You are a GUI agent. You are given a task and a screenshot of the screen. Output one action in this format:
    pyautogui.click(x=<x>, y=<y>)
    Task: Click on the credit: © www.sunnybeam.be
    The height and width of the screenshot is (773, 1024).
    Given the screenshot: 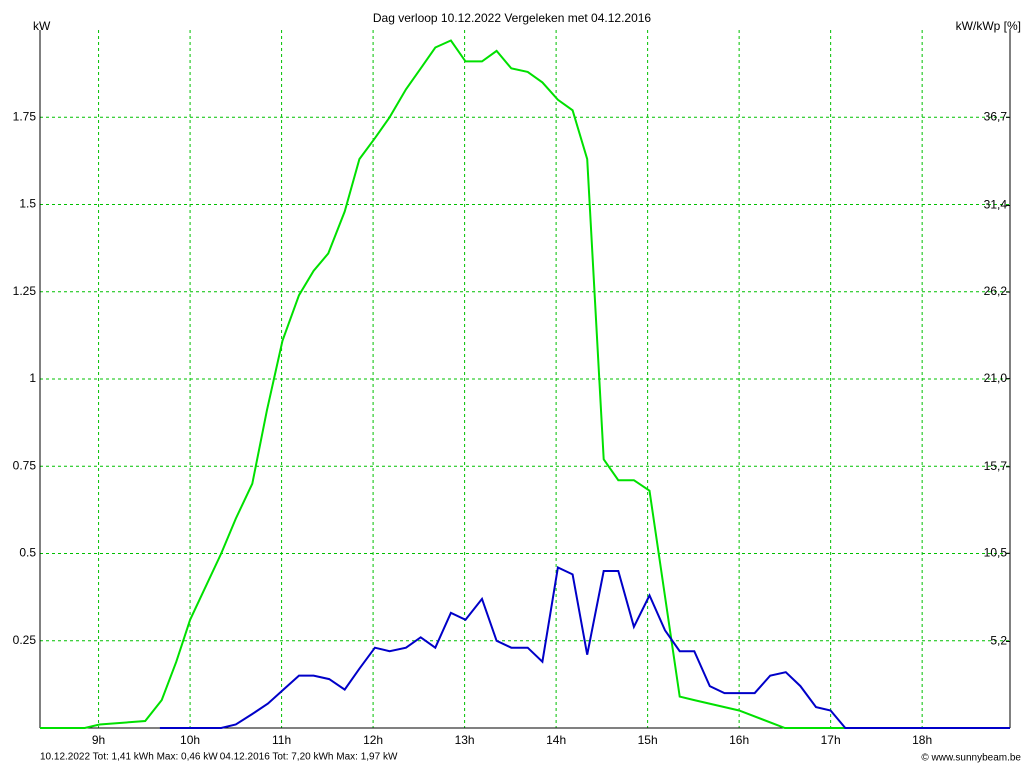 What is the action you would take?
    pyautogui.click(x=971, y=758)
    